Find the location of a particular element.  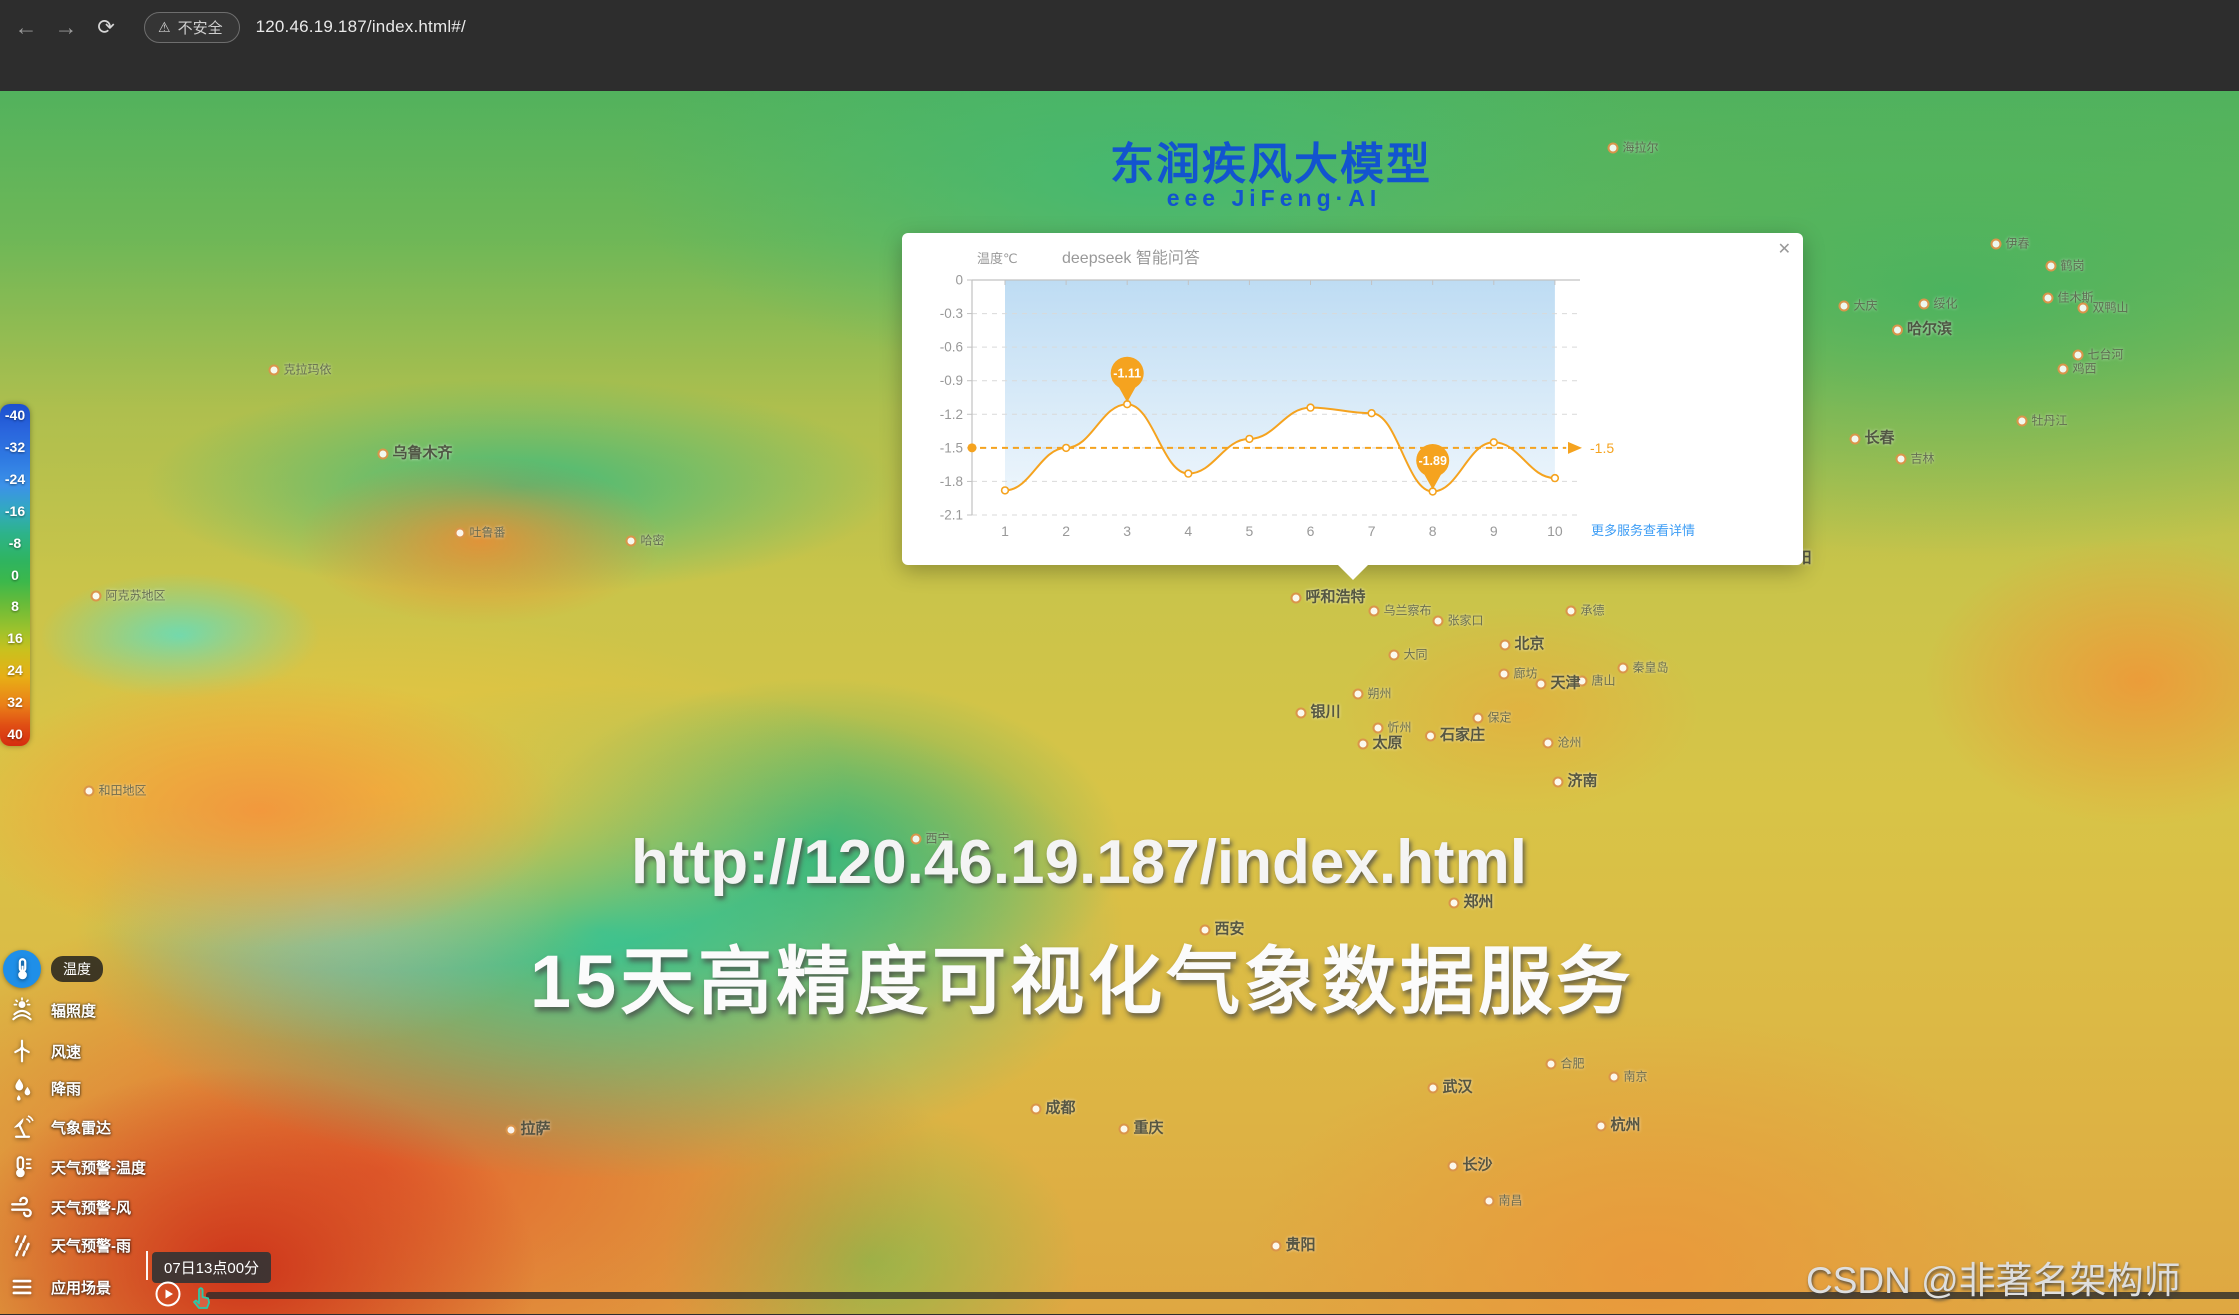

map-city-label: 乌兰察布 is located at coordinates (1400, 610).